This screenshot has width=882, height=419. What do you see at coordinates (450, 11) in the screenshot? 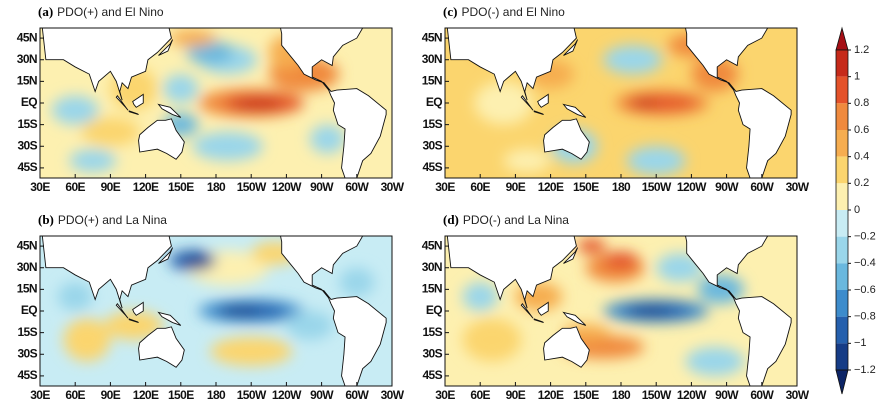
I see `panel-label: (c)` at bounding box center [450, 11].